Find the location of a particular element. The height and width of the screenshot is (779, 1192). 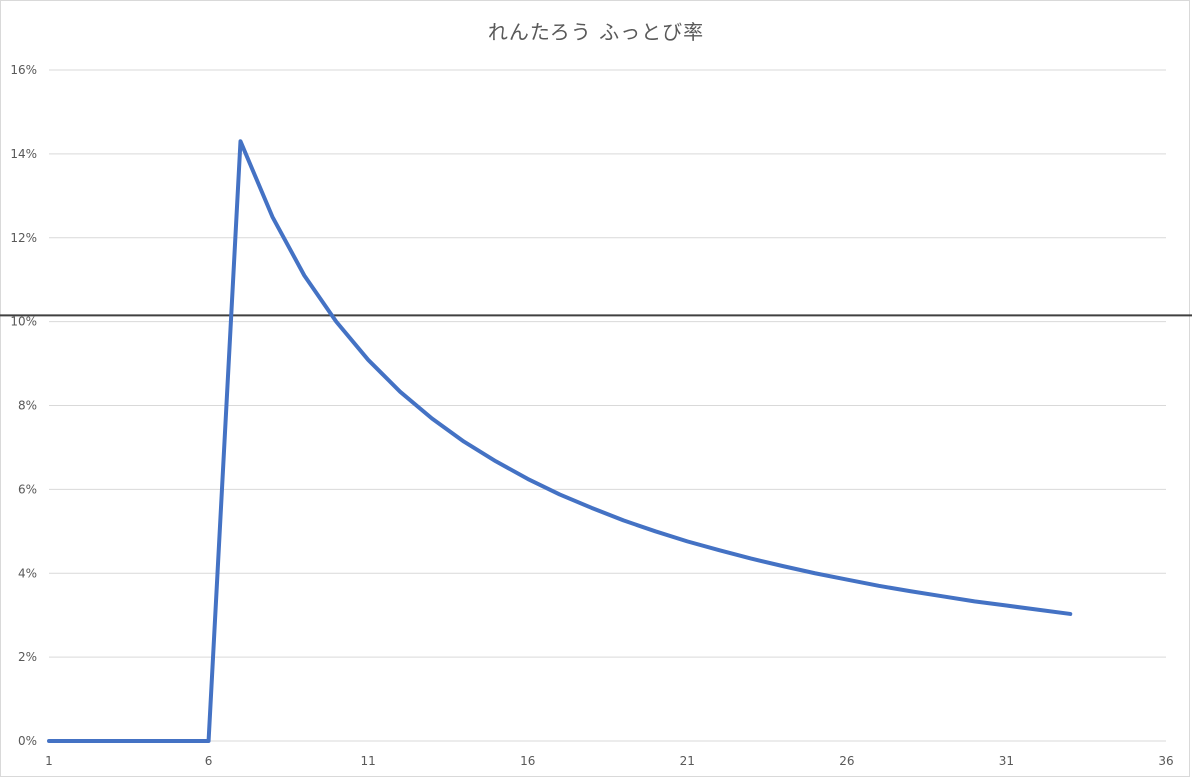

x-tick-label: 6 is located at coordinates (209, 761).